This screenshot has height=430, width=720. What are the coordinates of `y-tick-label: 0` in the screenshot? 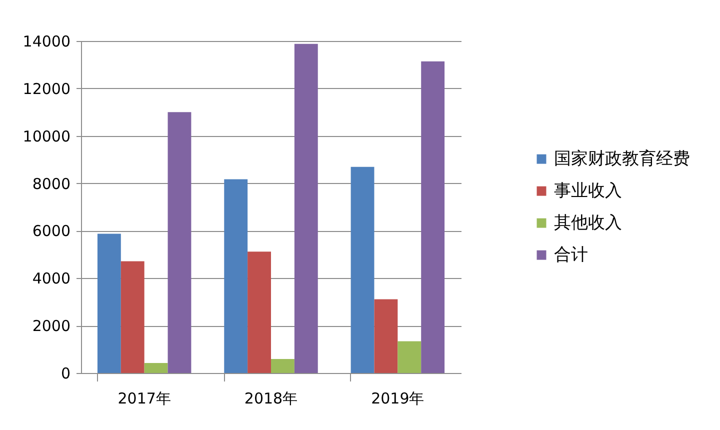 It's located at (65, 373).